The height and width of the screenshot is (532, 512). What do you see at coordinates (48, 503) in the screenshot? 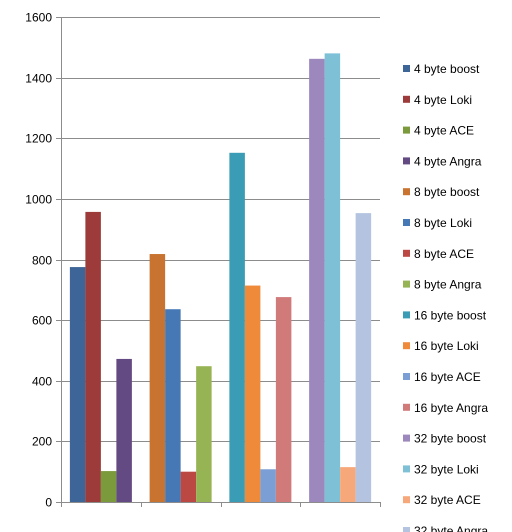
I see `y-tick-label: 0` at bounding box center [48, 503].